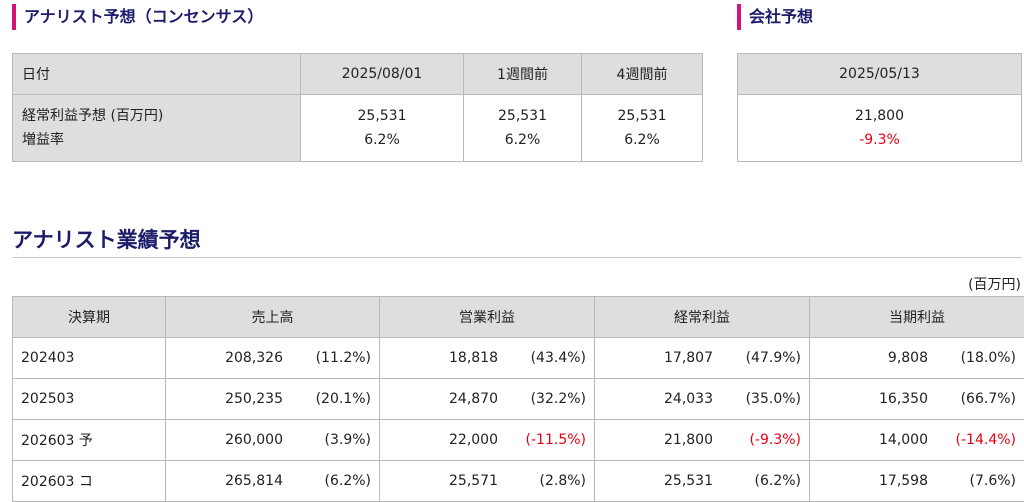  What do you see at coordinates (473, 399) in the screenshot?
I see `amount-value: 24,870` at bounding box center [473, 399].